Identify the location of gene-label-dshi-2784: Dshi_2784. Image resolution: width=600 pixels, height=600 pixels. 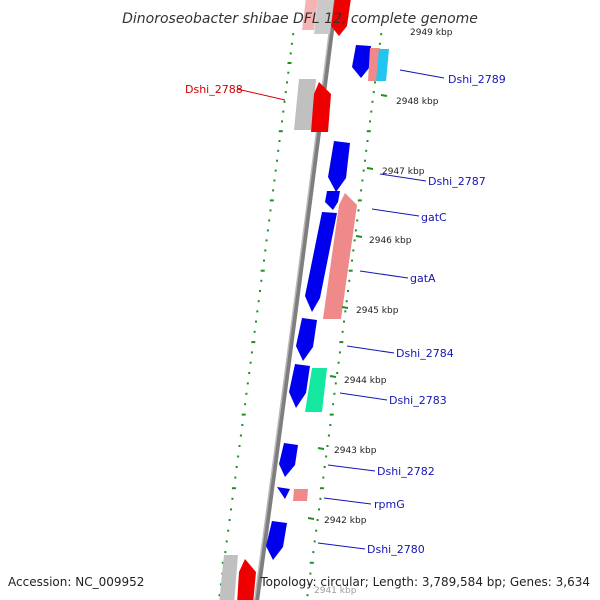
(425, 353).